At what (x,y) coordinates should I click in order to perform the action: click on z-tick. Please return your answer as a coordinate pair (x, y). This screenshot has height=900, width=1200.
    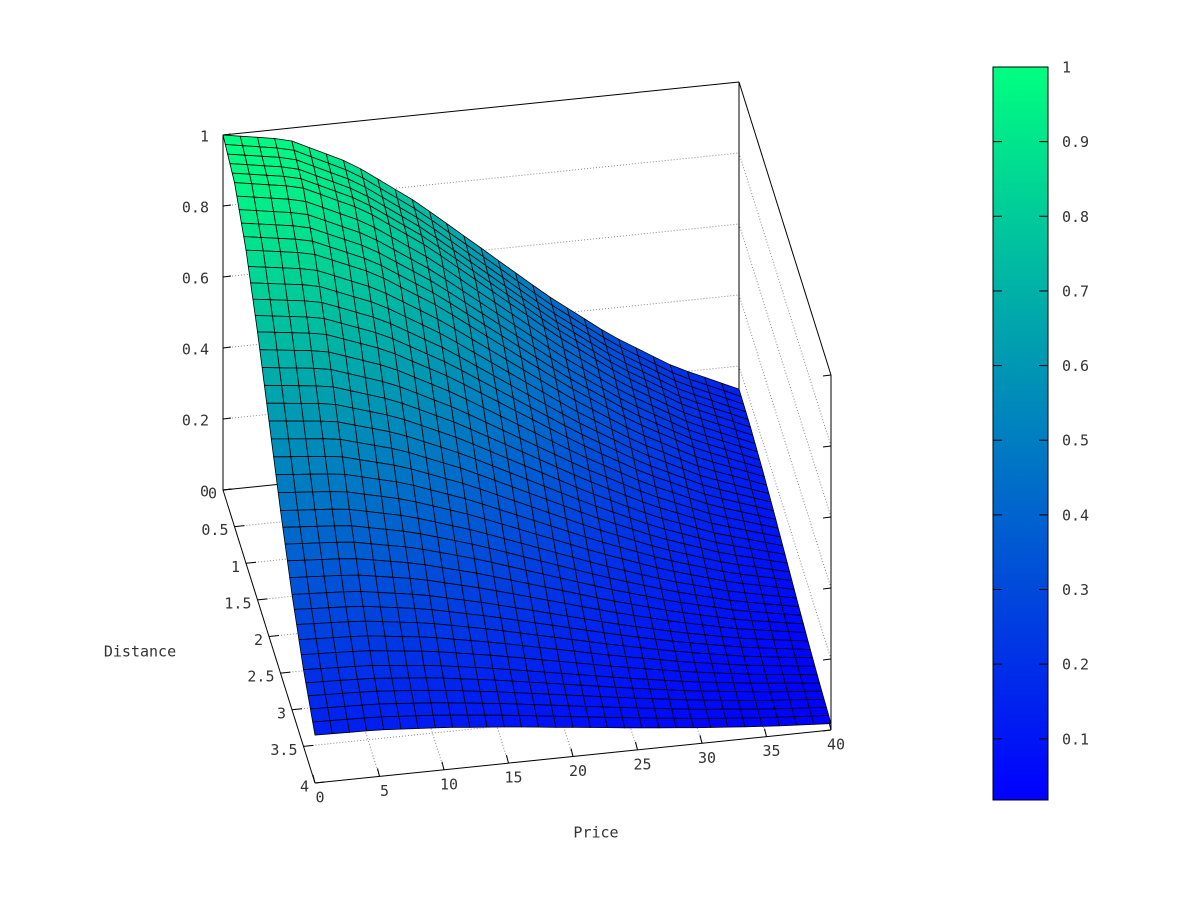
    Looking at the image, I should click on (227, 418).